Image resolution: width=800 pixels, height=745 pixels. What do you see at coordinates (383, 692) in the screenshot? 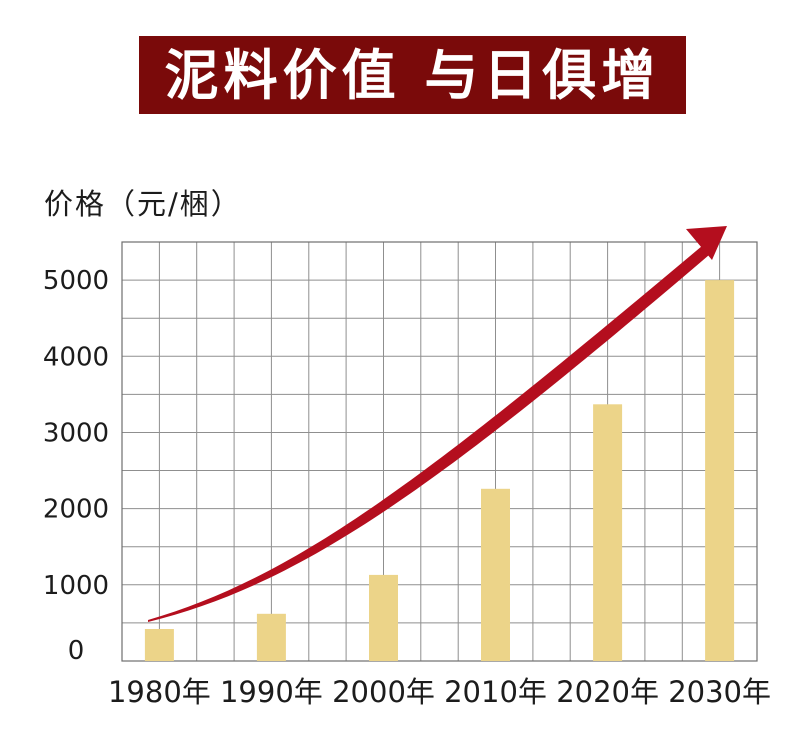
I see `x-tick-label: 2000年` at bounding box center [383, 692].